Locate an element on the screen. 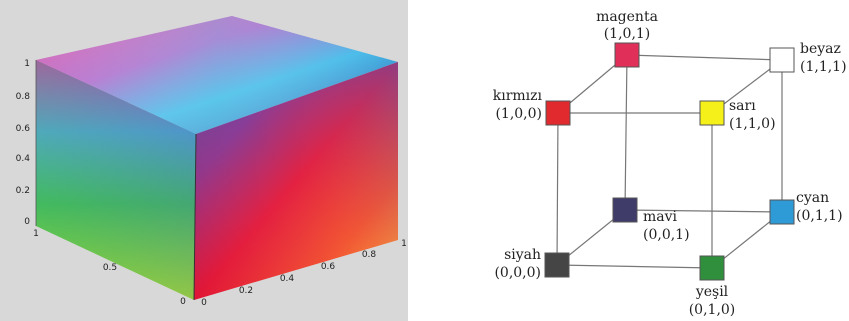  cube-node-beyaz: beyaz (1,1,1) is located at coordinates (808, 58).